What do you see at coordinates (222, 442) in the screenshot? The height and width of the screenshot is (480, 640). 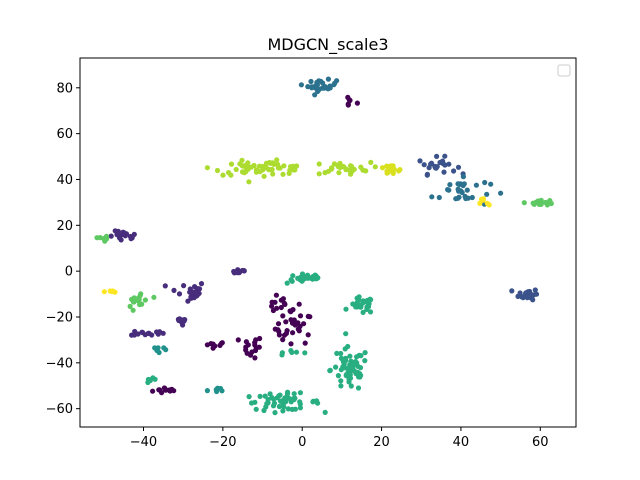 I see `x-tick-label: −20` at bounding box center [222, 442].